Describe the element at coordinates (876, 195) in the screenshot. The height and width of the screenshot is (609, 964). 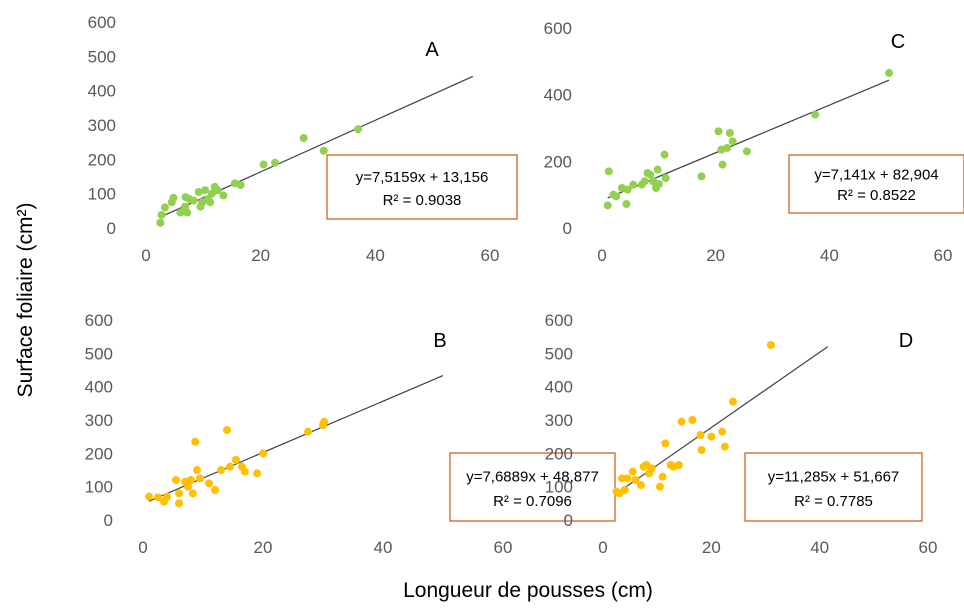
I see `r-squared: R² = 0.8522` at that location.